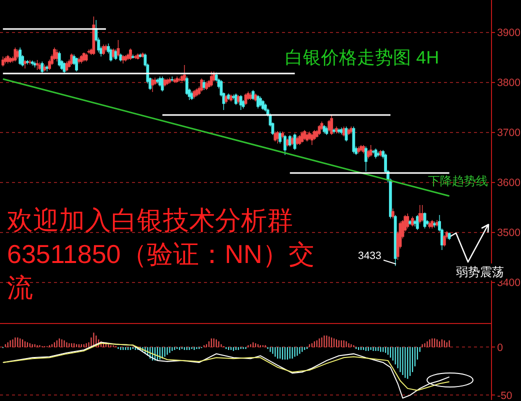 The width and height of the screenshot is (521, 401). What do you see at coordinates (160, 254) in the screenshot?
I see `annotation: 欢迎加入白银技术分析群63511850（验证：NN）交流` at bounding box center [160, 254].